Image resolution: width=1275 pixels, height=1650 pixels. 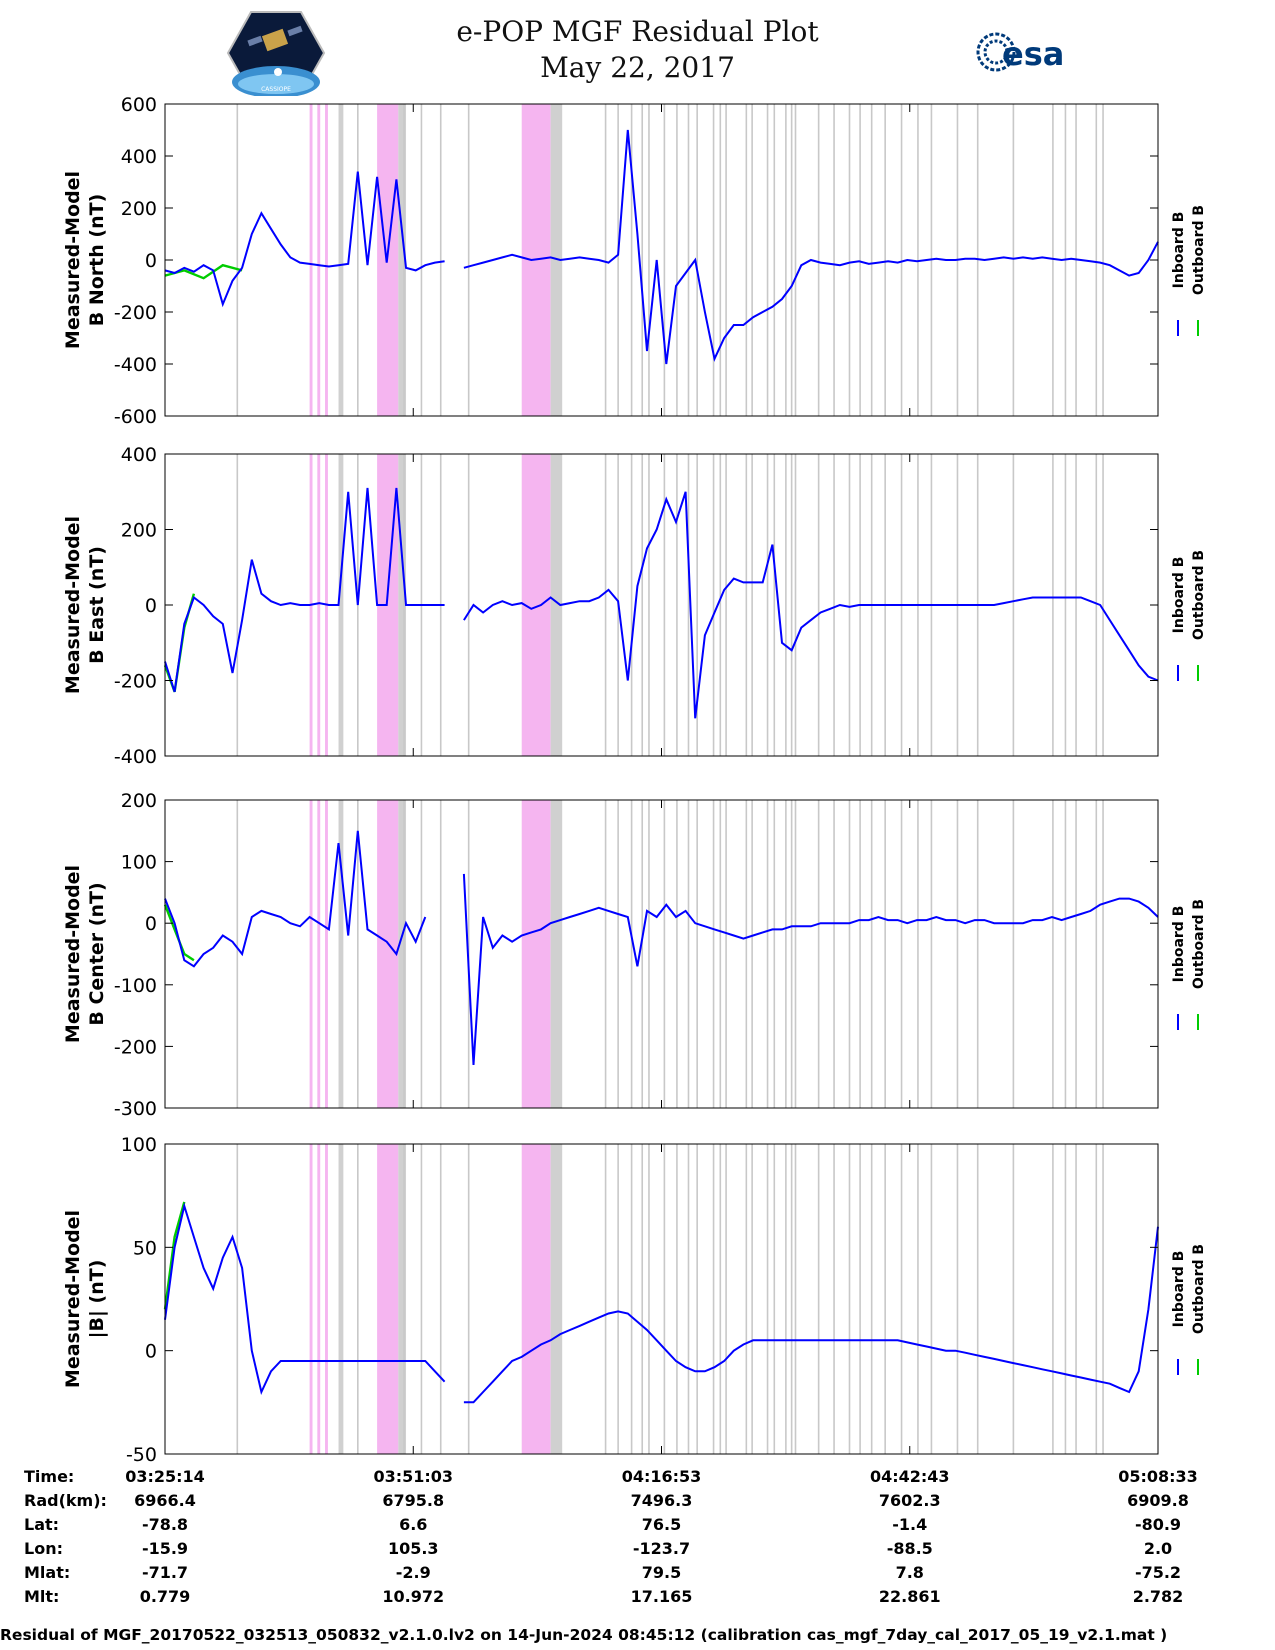 What do you see at coordinates (141, 1455) in the screenshot?
I see `y-tick-label: -50` at bounding box center [141, 1455].